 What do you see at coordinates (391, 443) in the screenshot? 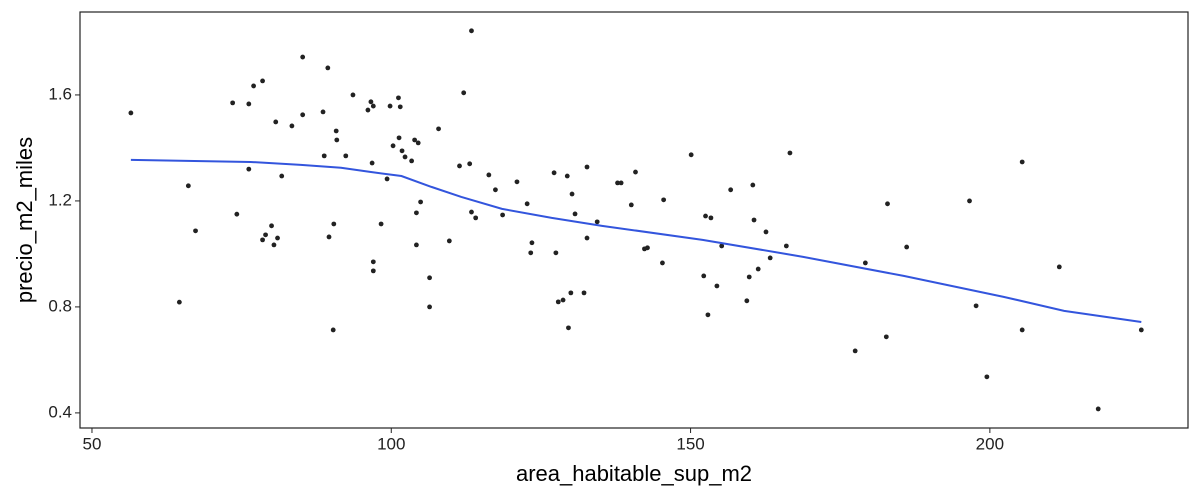
I see `x-tick-label: 100` at bounding box center [391, 443].